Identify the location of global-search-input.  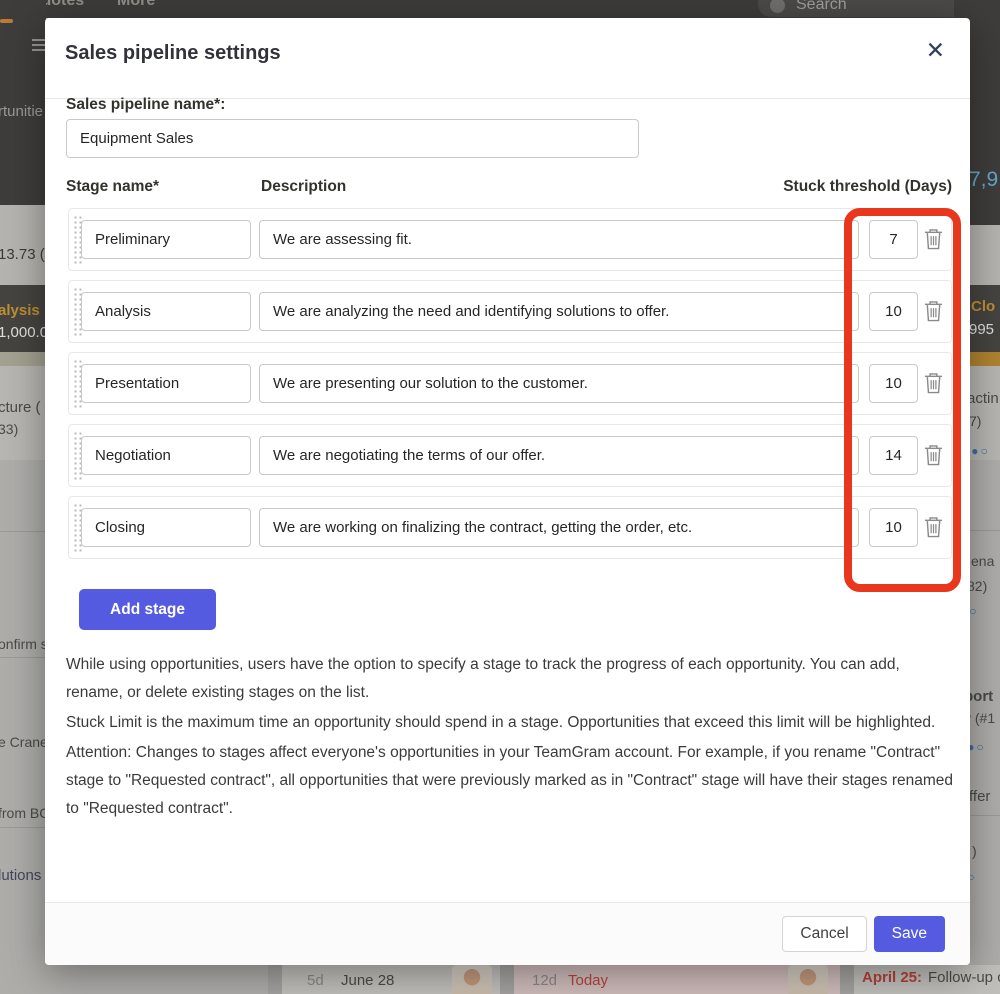
(879, 8).